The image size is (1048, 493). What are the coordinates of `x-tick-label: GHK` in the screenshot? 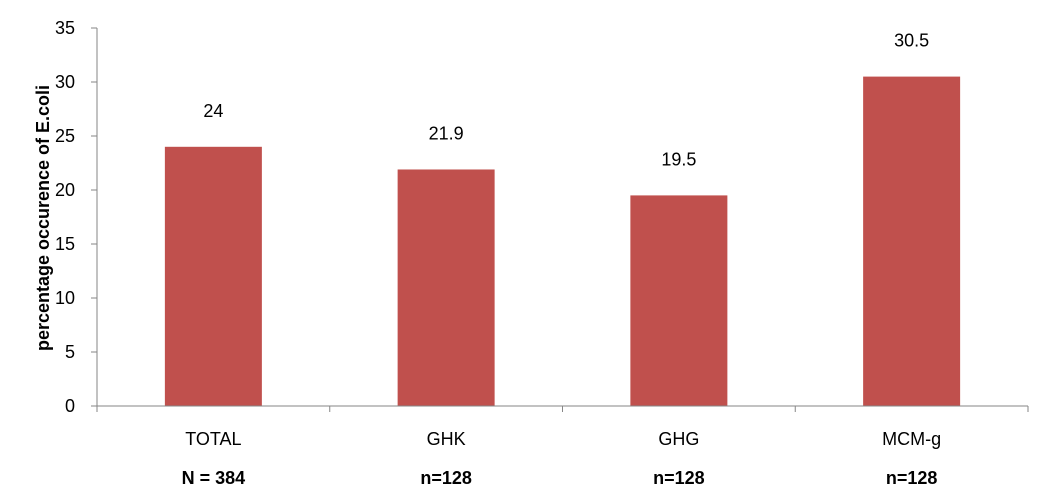 It's located at (446, 439).